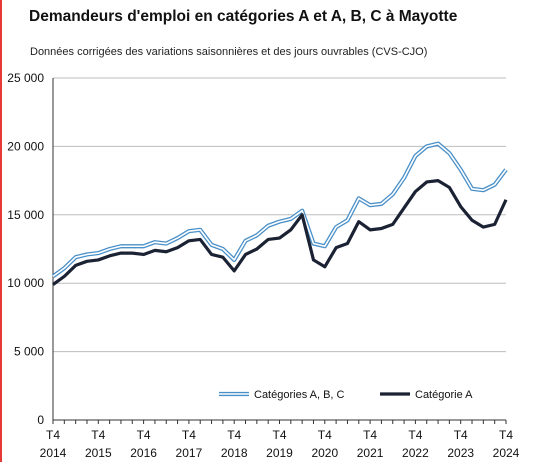  I want to click on x-tick-year-label: 2022, so click(415, 453).